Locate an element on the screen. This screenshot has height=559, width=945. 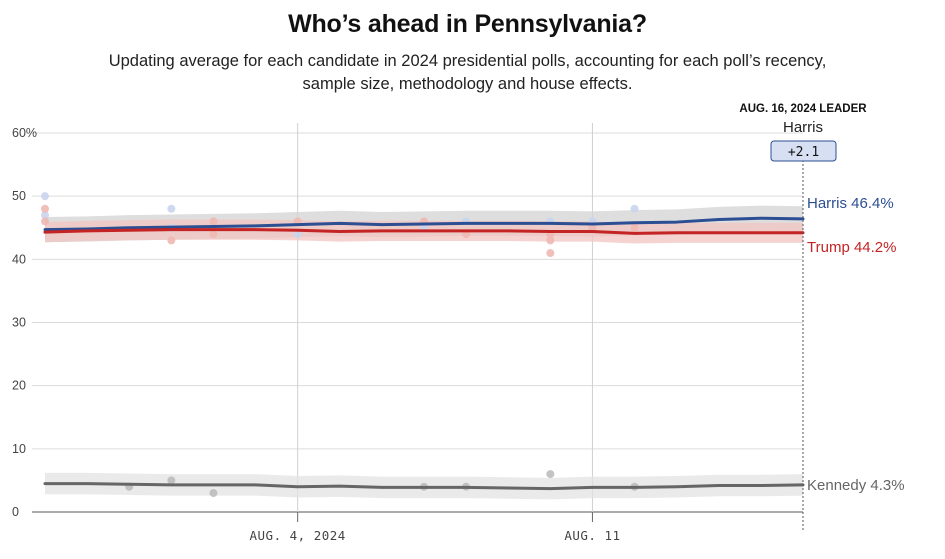
leader-margin-badge is located at coordinates (803, 151).